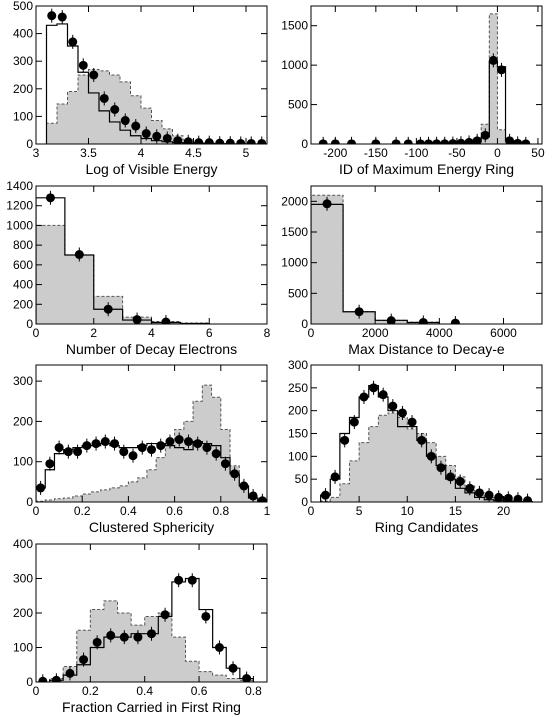  What do you see at coordinates (504, 511) in the screenshot?
I see `x-tick-label: 20` at bounding box center [504, 511].